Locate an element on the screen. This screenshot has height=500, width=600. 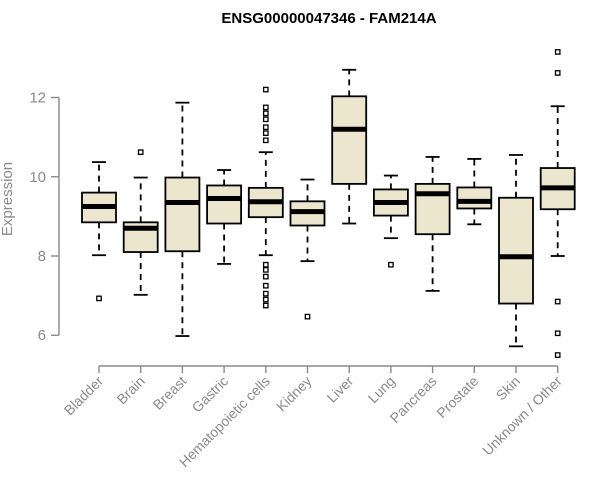
x-tick-label: Unknown / Other is located at coordinates (522, 416).